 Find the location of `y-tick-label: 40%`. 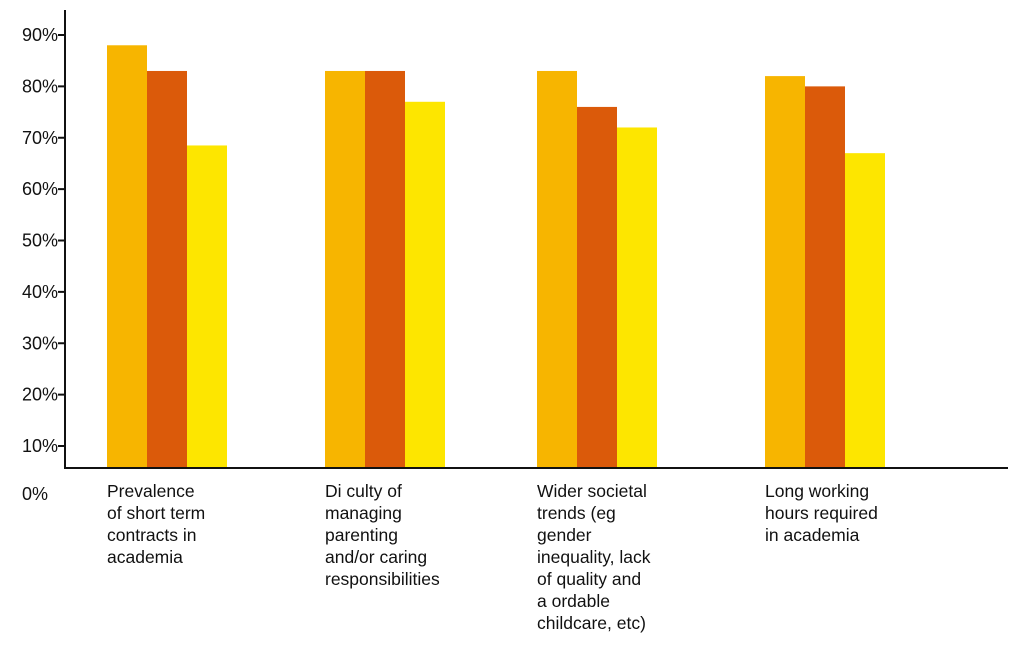

y-tick-label: 40% is located at coordinates (40, 292).